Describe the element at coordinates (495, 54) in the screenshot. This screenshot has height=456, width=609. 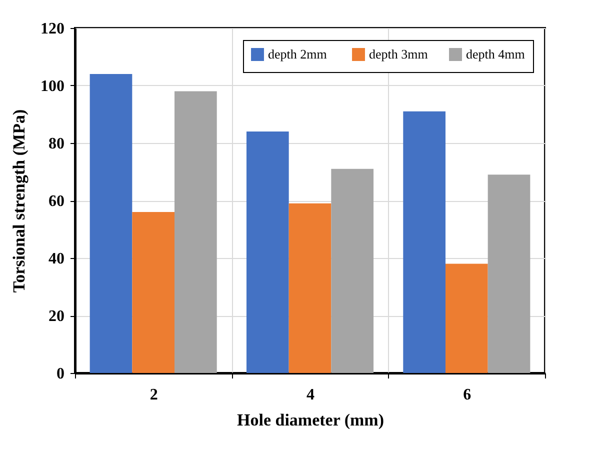
I see `legend-label: depth 4mm` at that location.